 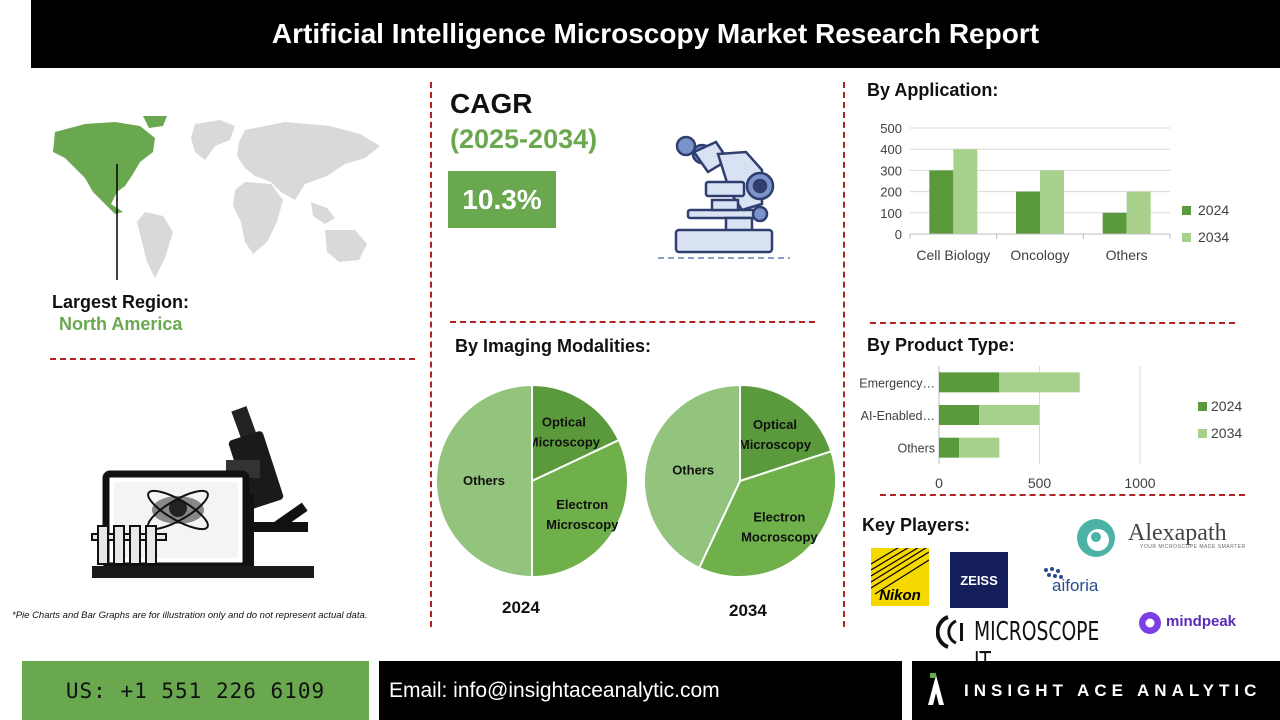 What do you see at coordinates (891, 213) in the screenshot?
I see `app-y-tick: 100` at bounding box center [891, 213].